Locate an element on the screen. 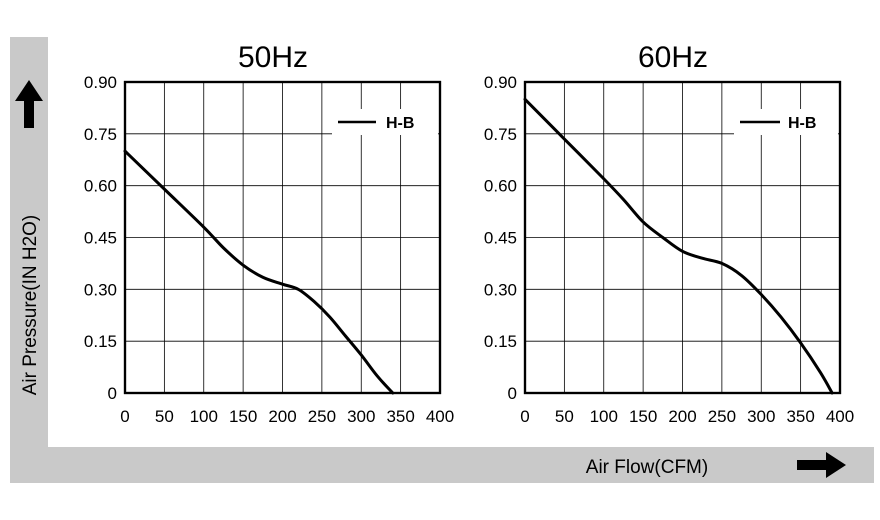  chart-title: 60Hz is located at coordinates (673, 57).